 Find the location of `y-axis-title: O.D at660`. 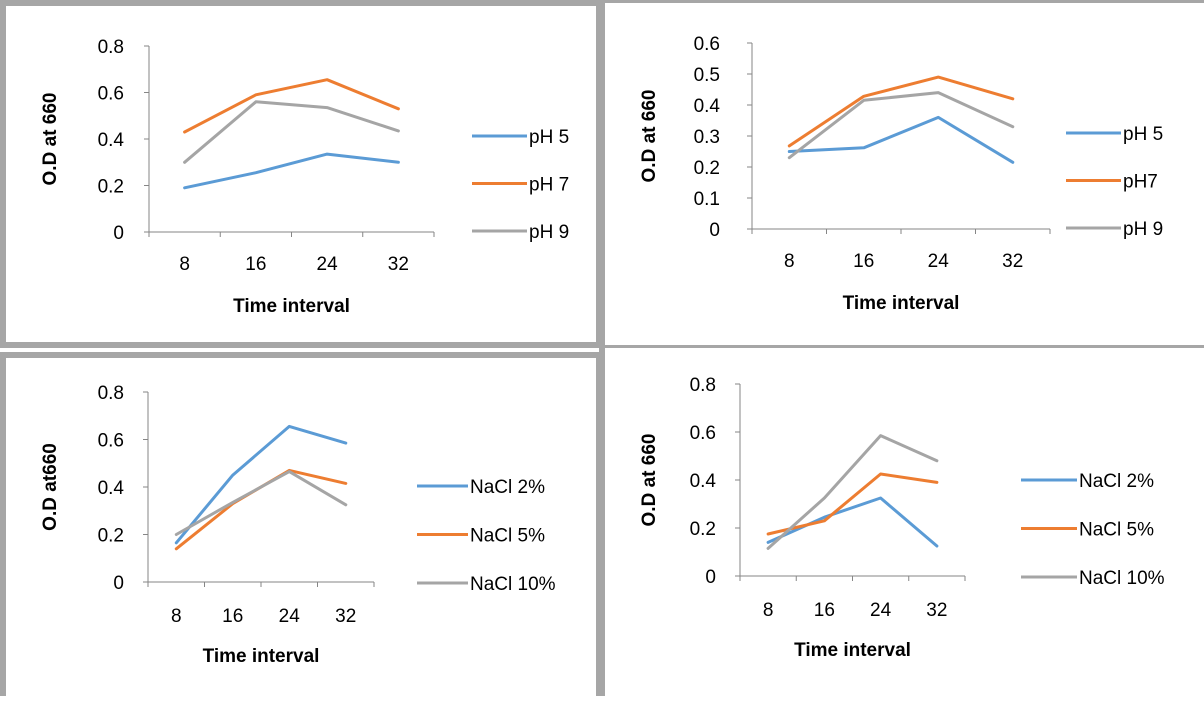

y-axis-title: O.D at660 is located at coordinates (50, 487).